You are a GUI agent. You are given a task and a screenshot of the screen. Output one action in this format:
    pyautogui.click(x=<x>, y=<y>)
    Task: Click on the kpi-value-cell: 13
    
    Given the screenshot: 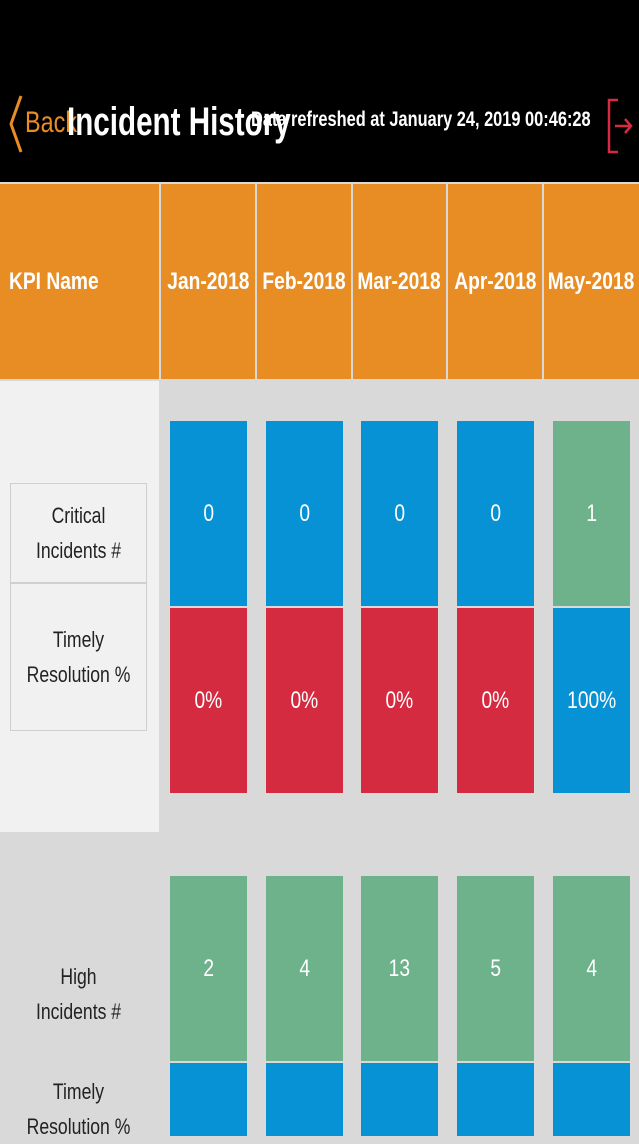 What is the action you would take?
    pyautogui.click(x=399, y=968)
    